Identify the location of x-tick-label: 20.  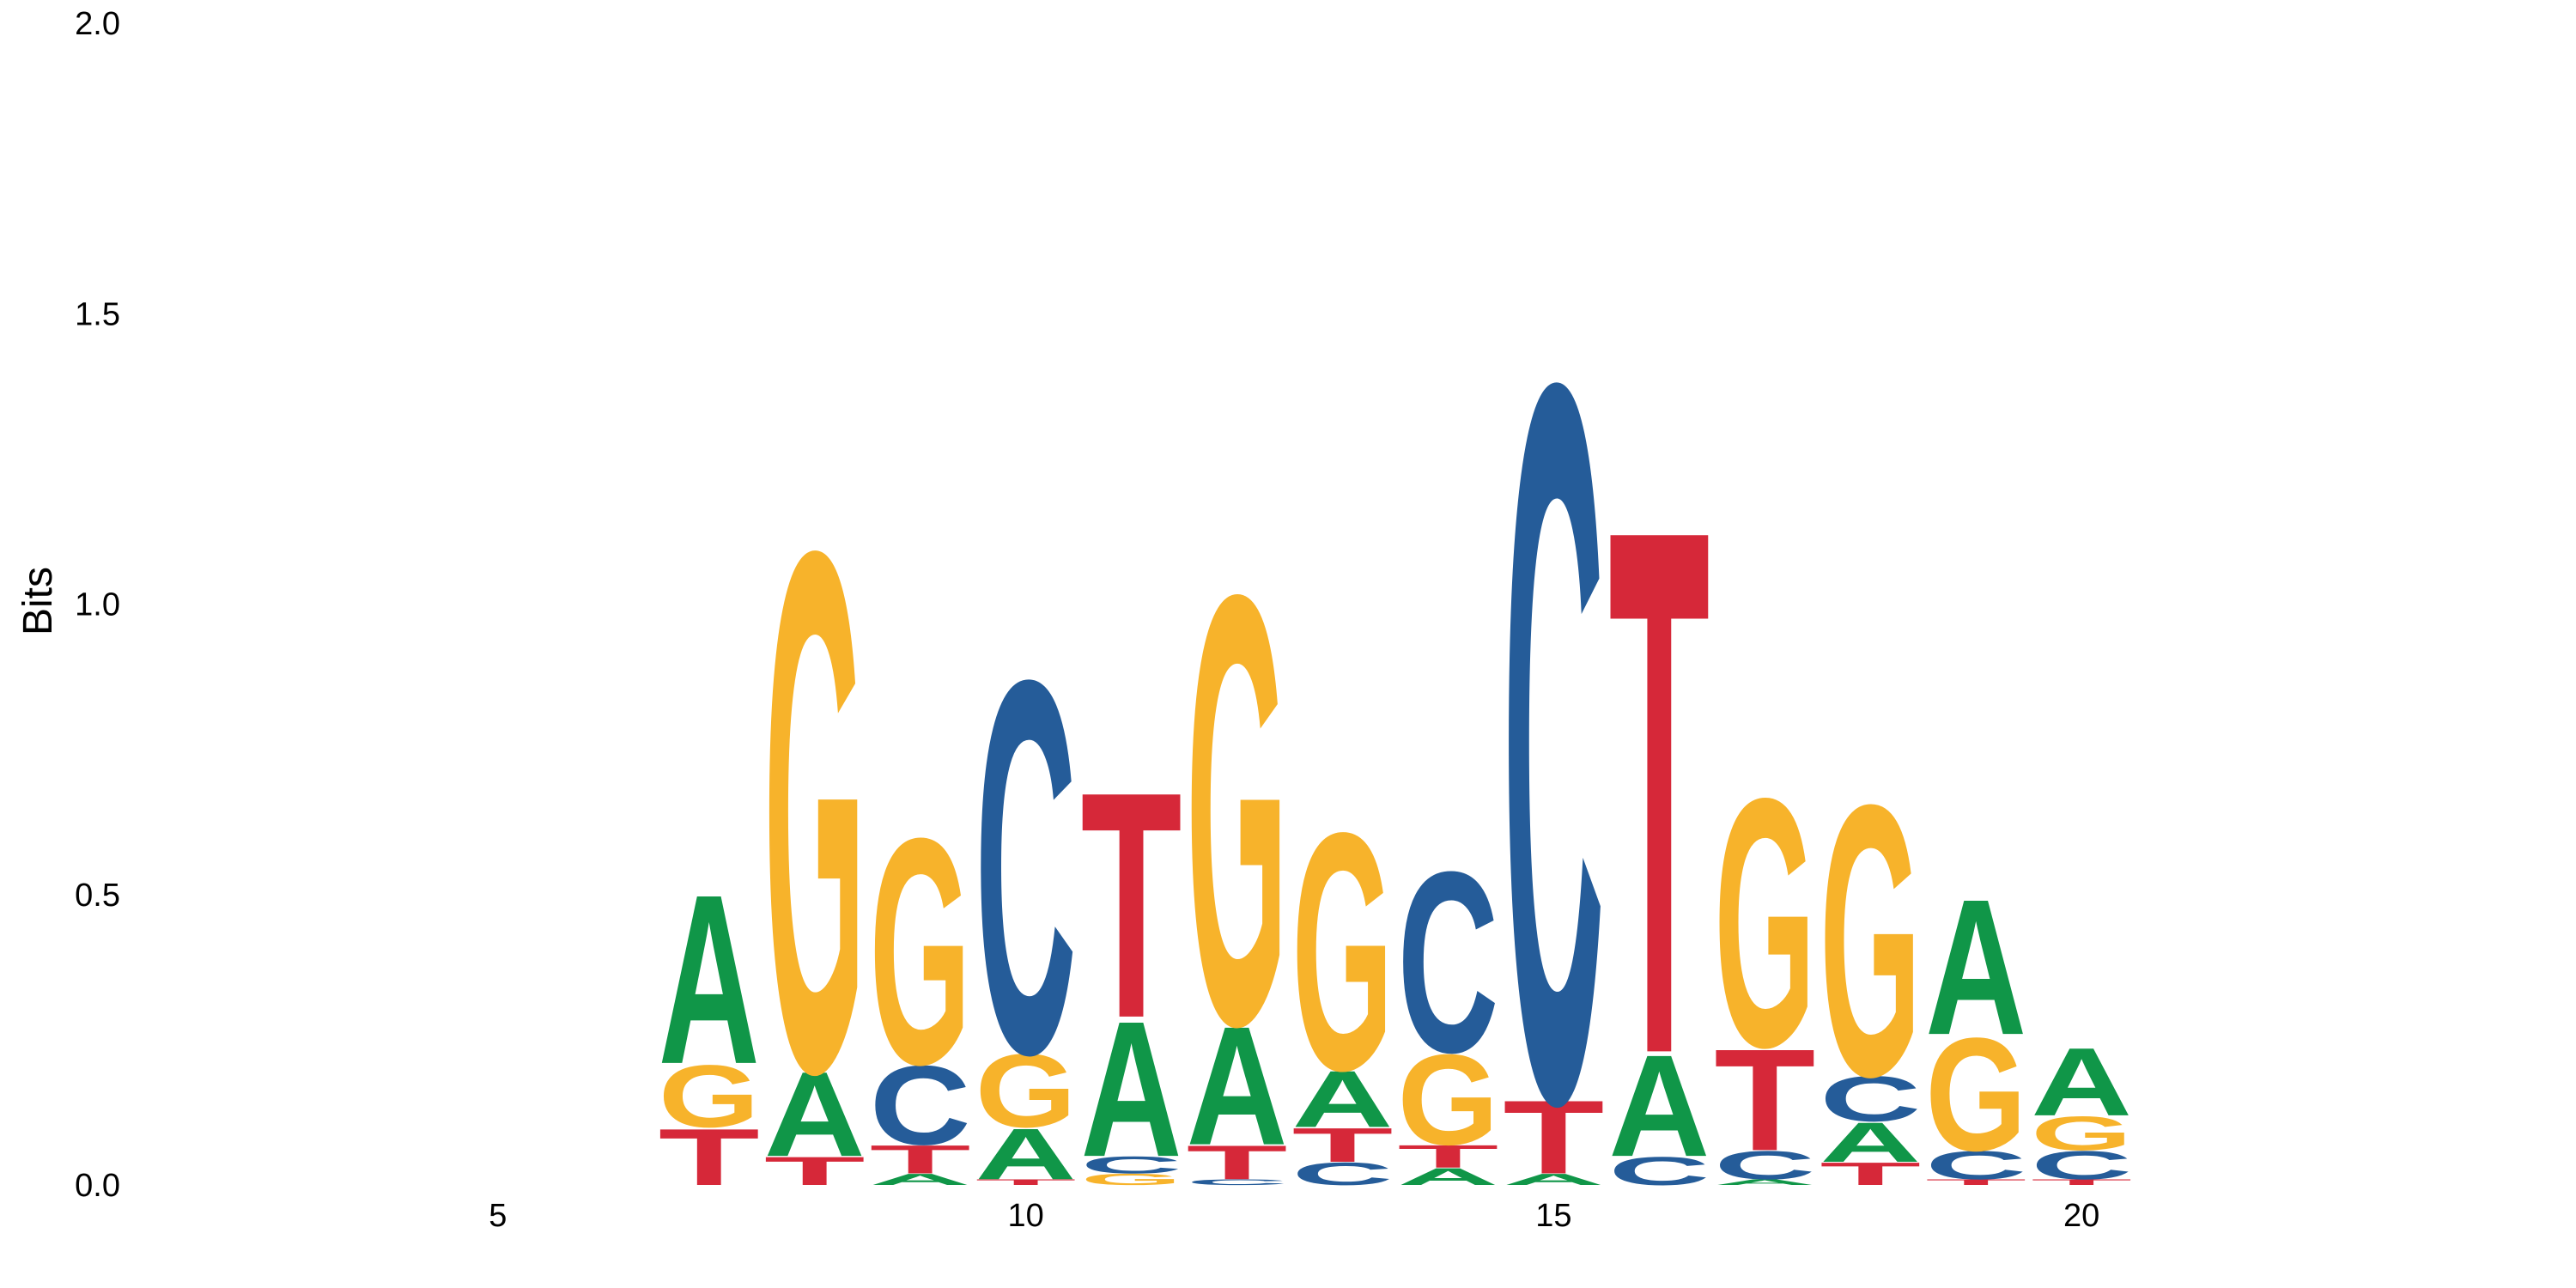
(2081, 1216).